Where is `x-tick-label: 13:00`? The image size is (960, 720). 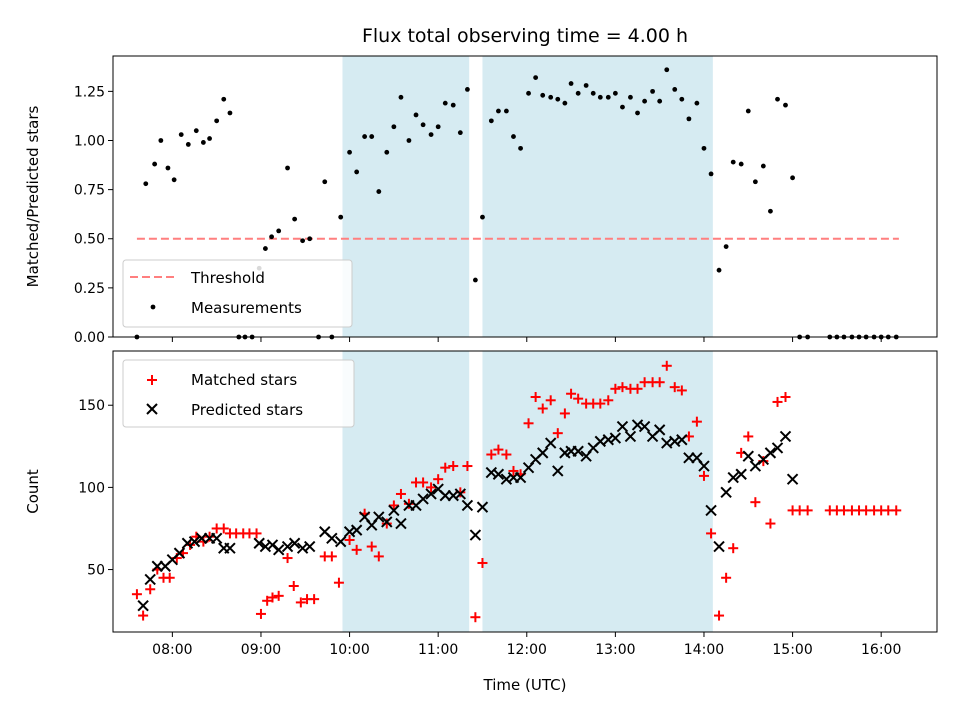
x-tick-label: 13:00 is located at coordinates (615, 650).